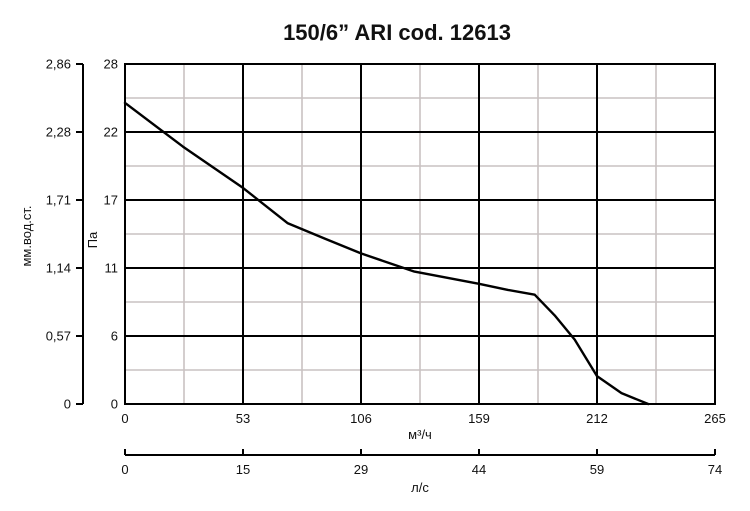 The width and height of the screenshot is (750, 511). Describe the element at coordinates (479, 469) in the screenshot. I see `x-tick-label-secondary: 44` at that location.